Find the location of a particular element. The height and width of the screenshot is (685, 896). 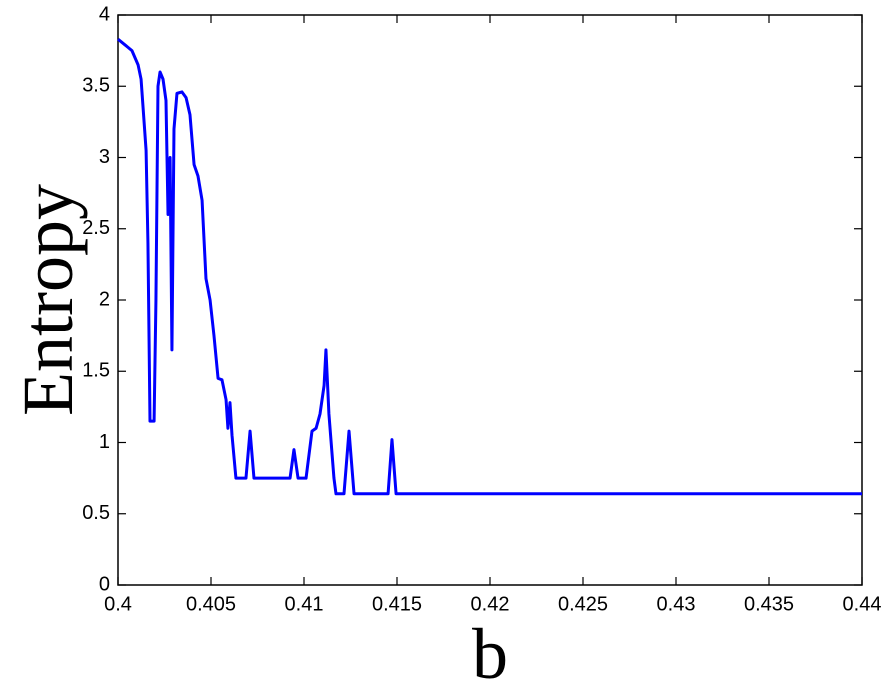

x-tick-label: 0.44 is located at coordinates (862, 604).